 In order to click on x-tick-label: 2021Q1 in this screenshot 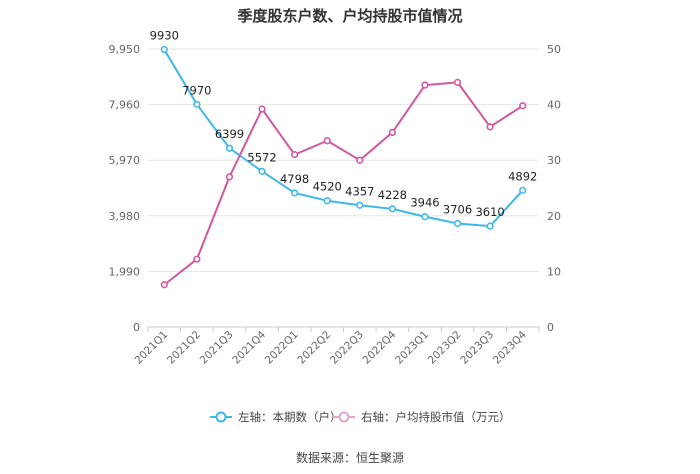, I will do `click(151, 348)`.